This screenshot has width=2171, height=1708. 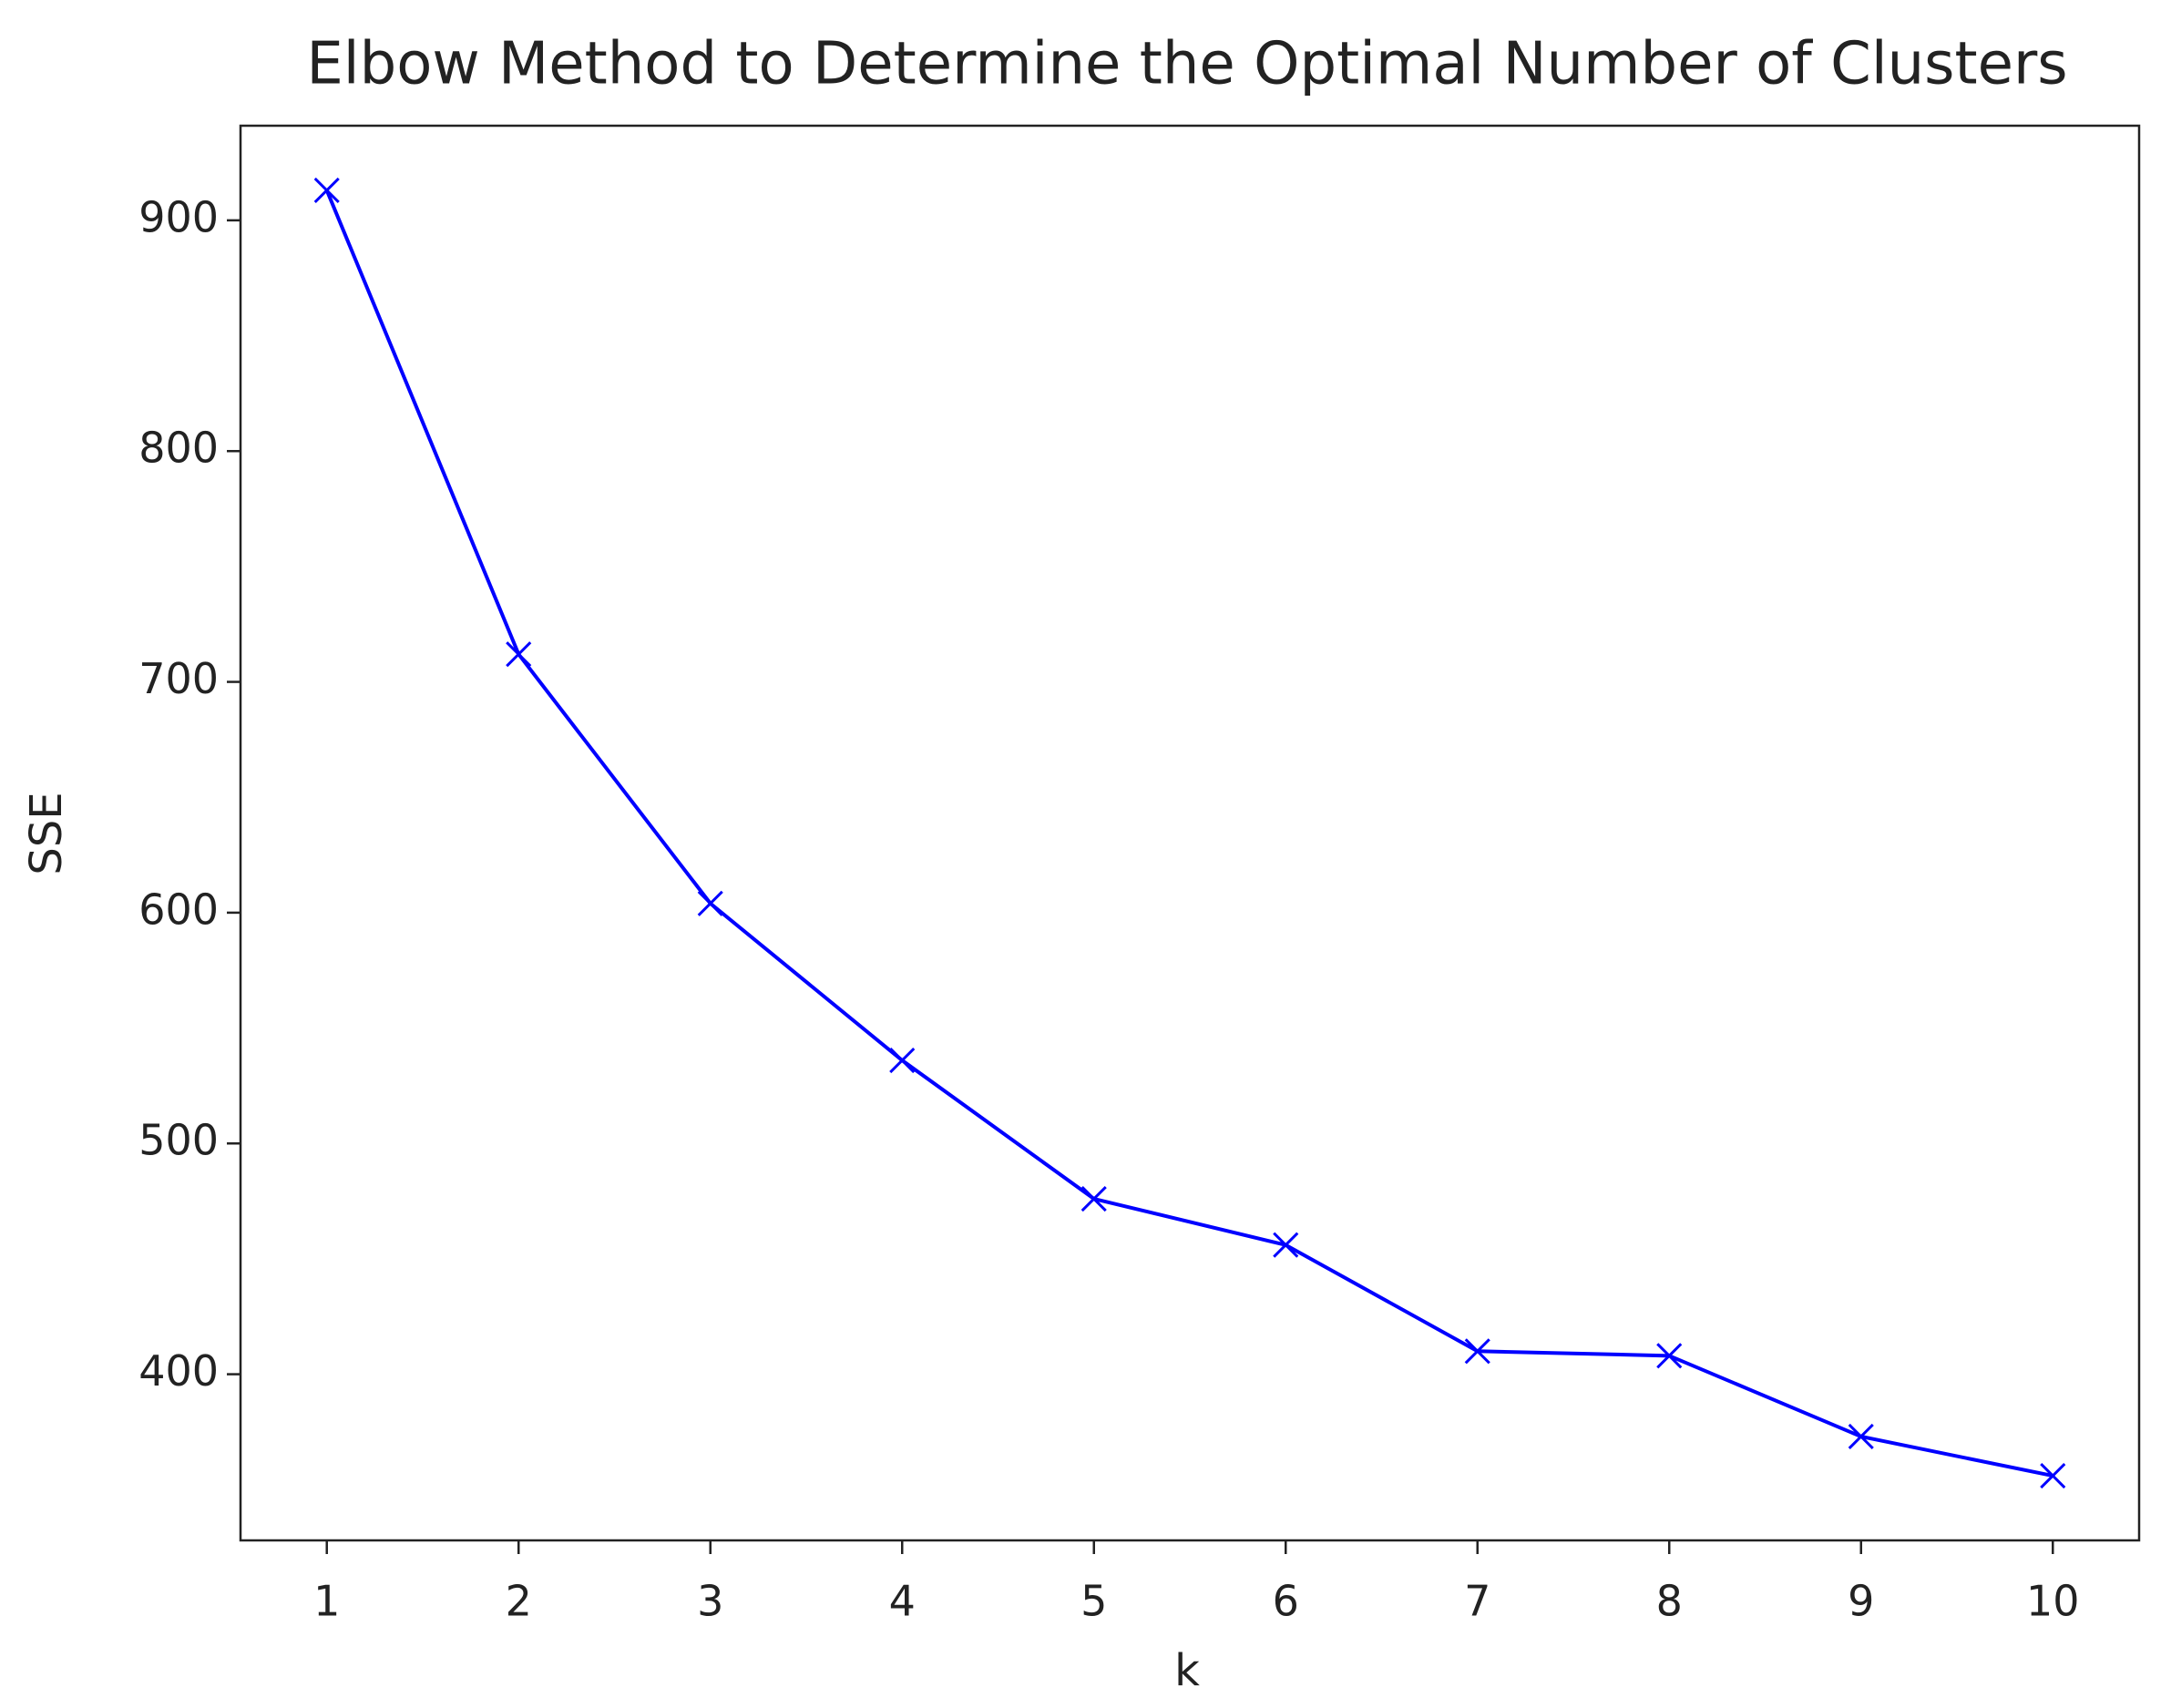 I want to click on x-tick-label: 4, so click(x=903, y=1602).